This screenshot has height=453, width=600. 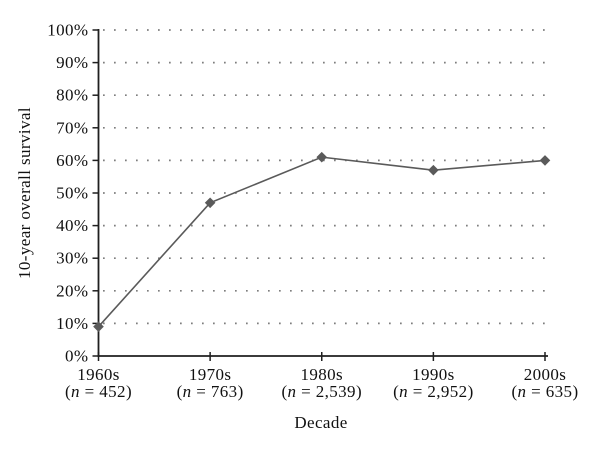 I want to click on y-tick-label: 80%, so click(x=72, y=95).